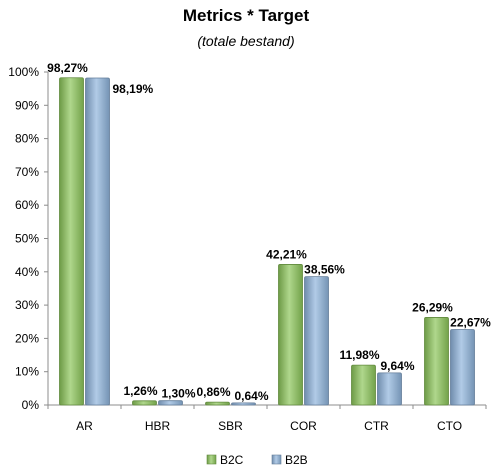 This screenshot has height=476, width=492. Describe the element at coordinates (84, 426) in the screenshot. I see `x-tick-label: AR` at that location.